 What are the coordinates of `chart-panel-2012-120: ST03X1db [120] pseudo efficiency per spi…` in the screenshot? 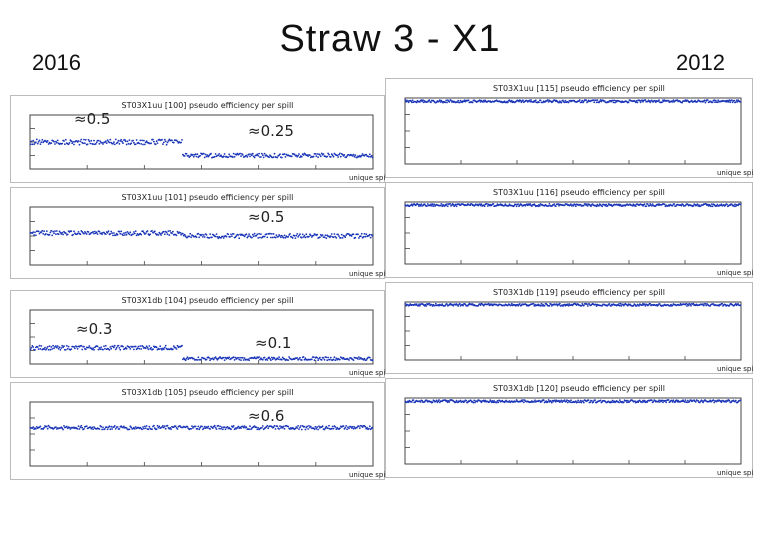 It's located at (569, 428).